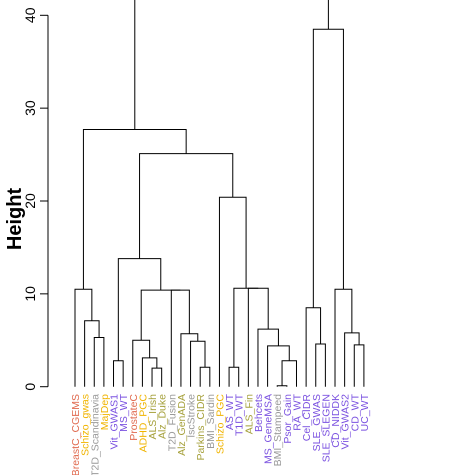 The height and width of the screenshot is (475, 474). Describe the element at coordinates (288, 419) in the screenshot. I see `leaf-label: Psor_Gain` at that location.